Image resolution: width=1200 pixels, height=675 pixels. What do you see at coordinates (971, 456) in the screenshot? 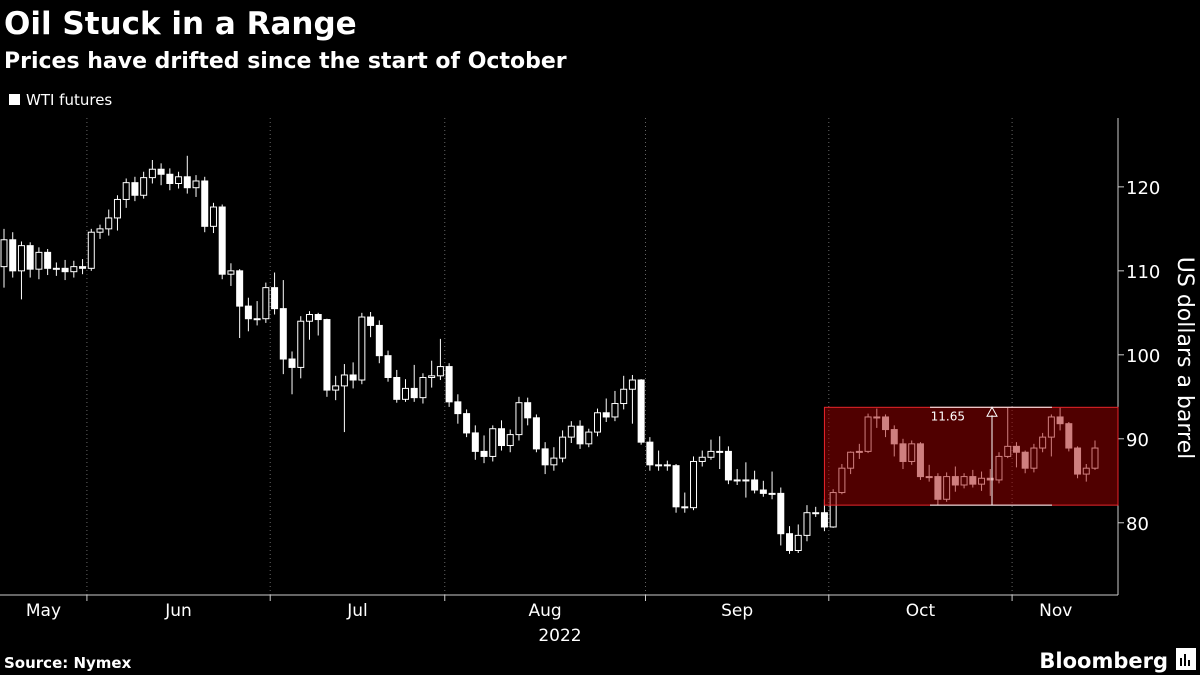
I see `range-box` at bounding box center [971, 456].